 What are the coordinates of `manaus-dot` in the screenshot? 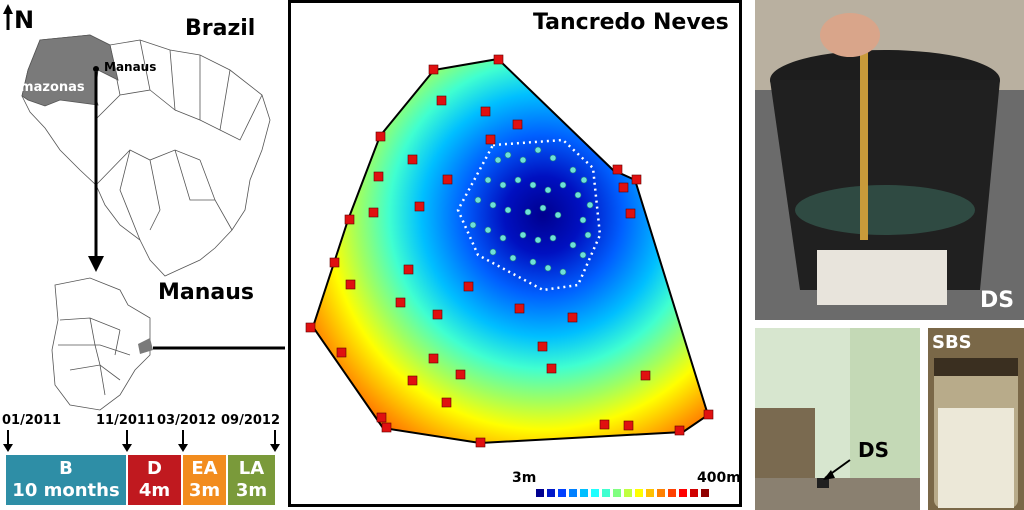 It's located at (96, 69).